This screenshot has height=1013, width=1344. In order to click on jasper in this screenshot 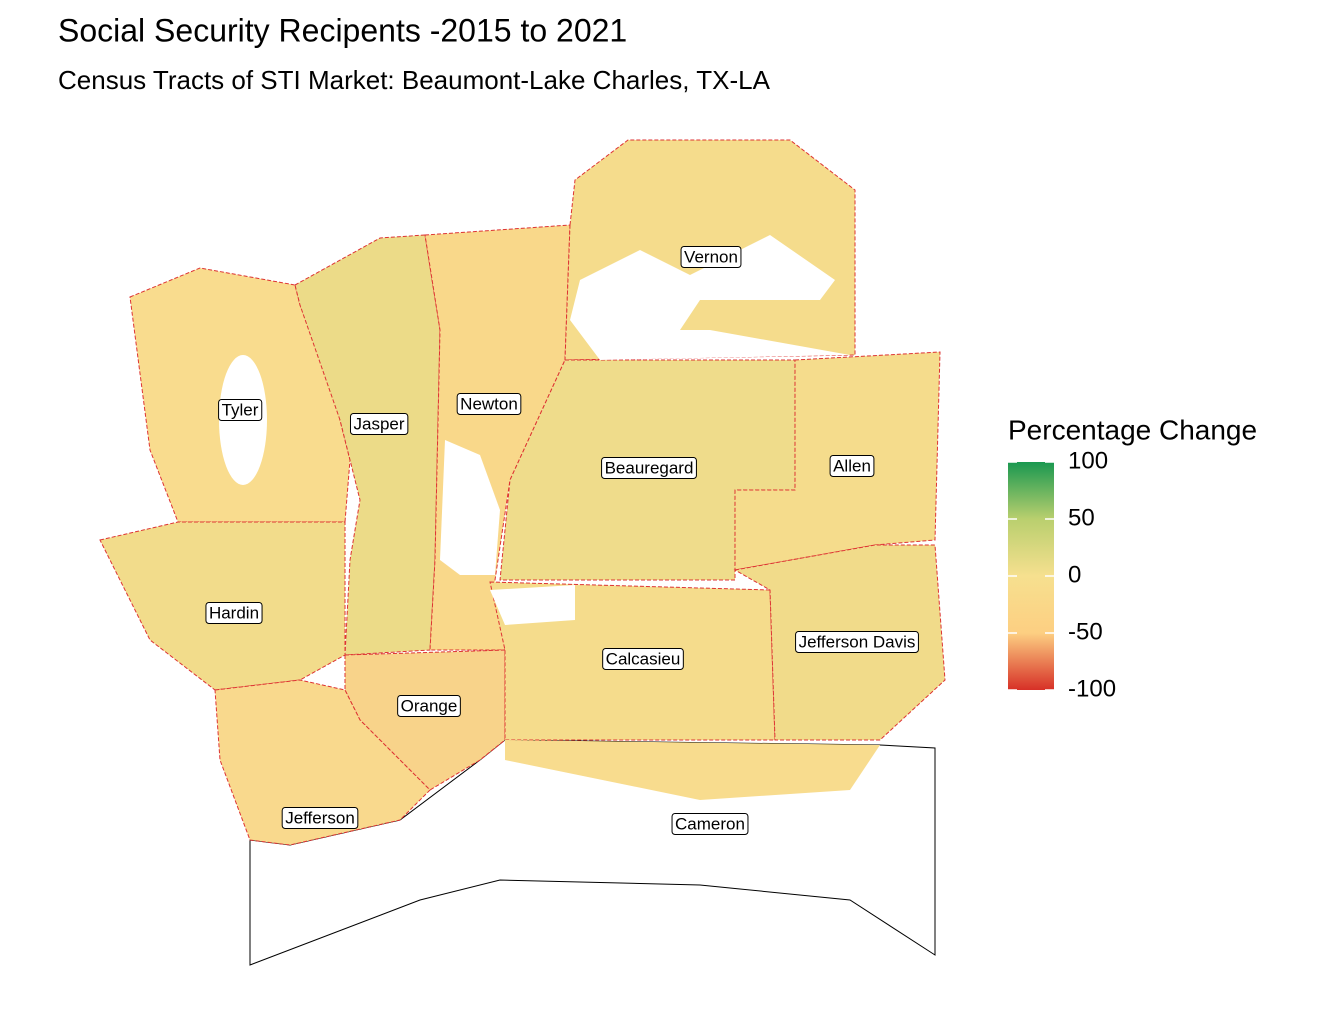, I will do `click(367, 445)`.